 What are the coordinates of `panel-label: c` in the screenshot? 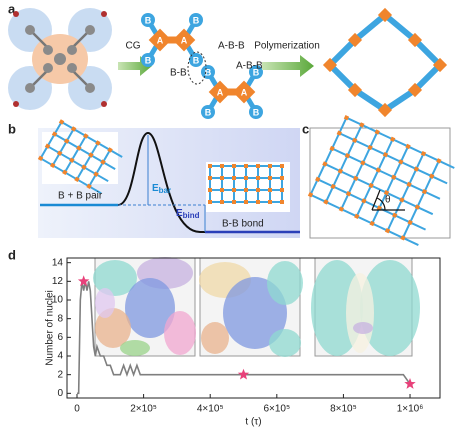 It's located at (305, 128).